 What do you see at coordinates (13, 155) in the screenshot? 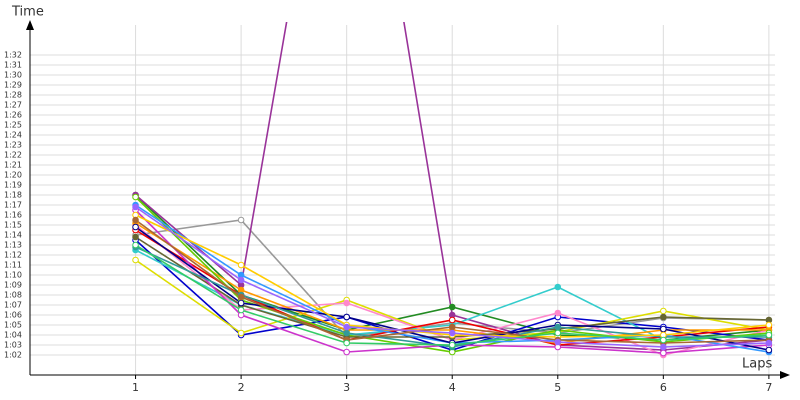
I see `y-tick-label: 1:22` at bounding box center [13, 155].